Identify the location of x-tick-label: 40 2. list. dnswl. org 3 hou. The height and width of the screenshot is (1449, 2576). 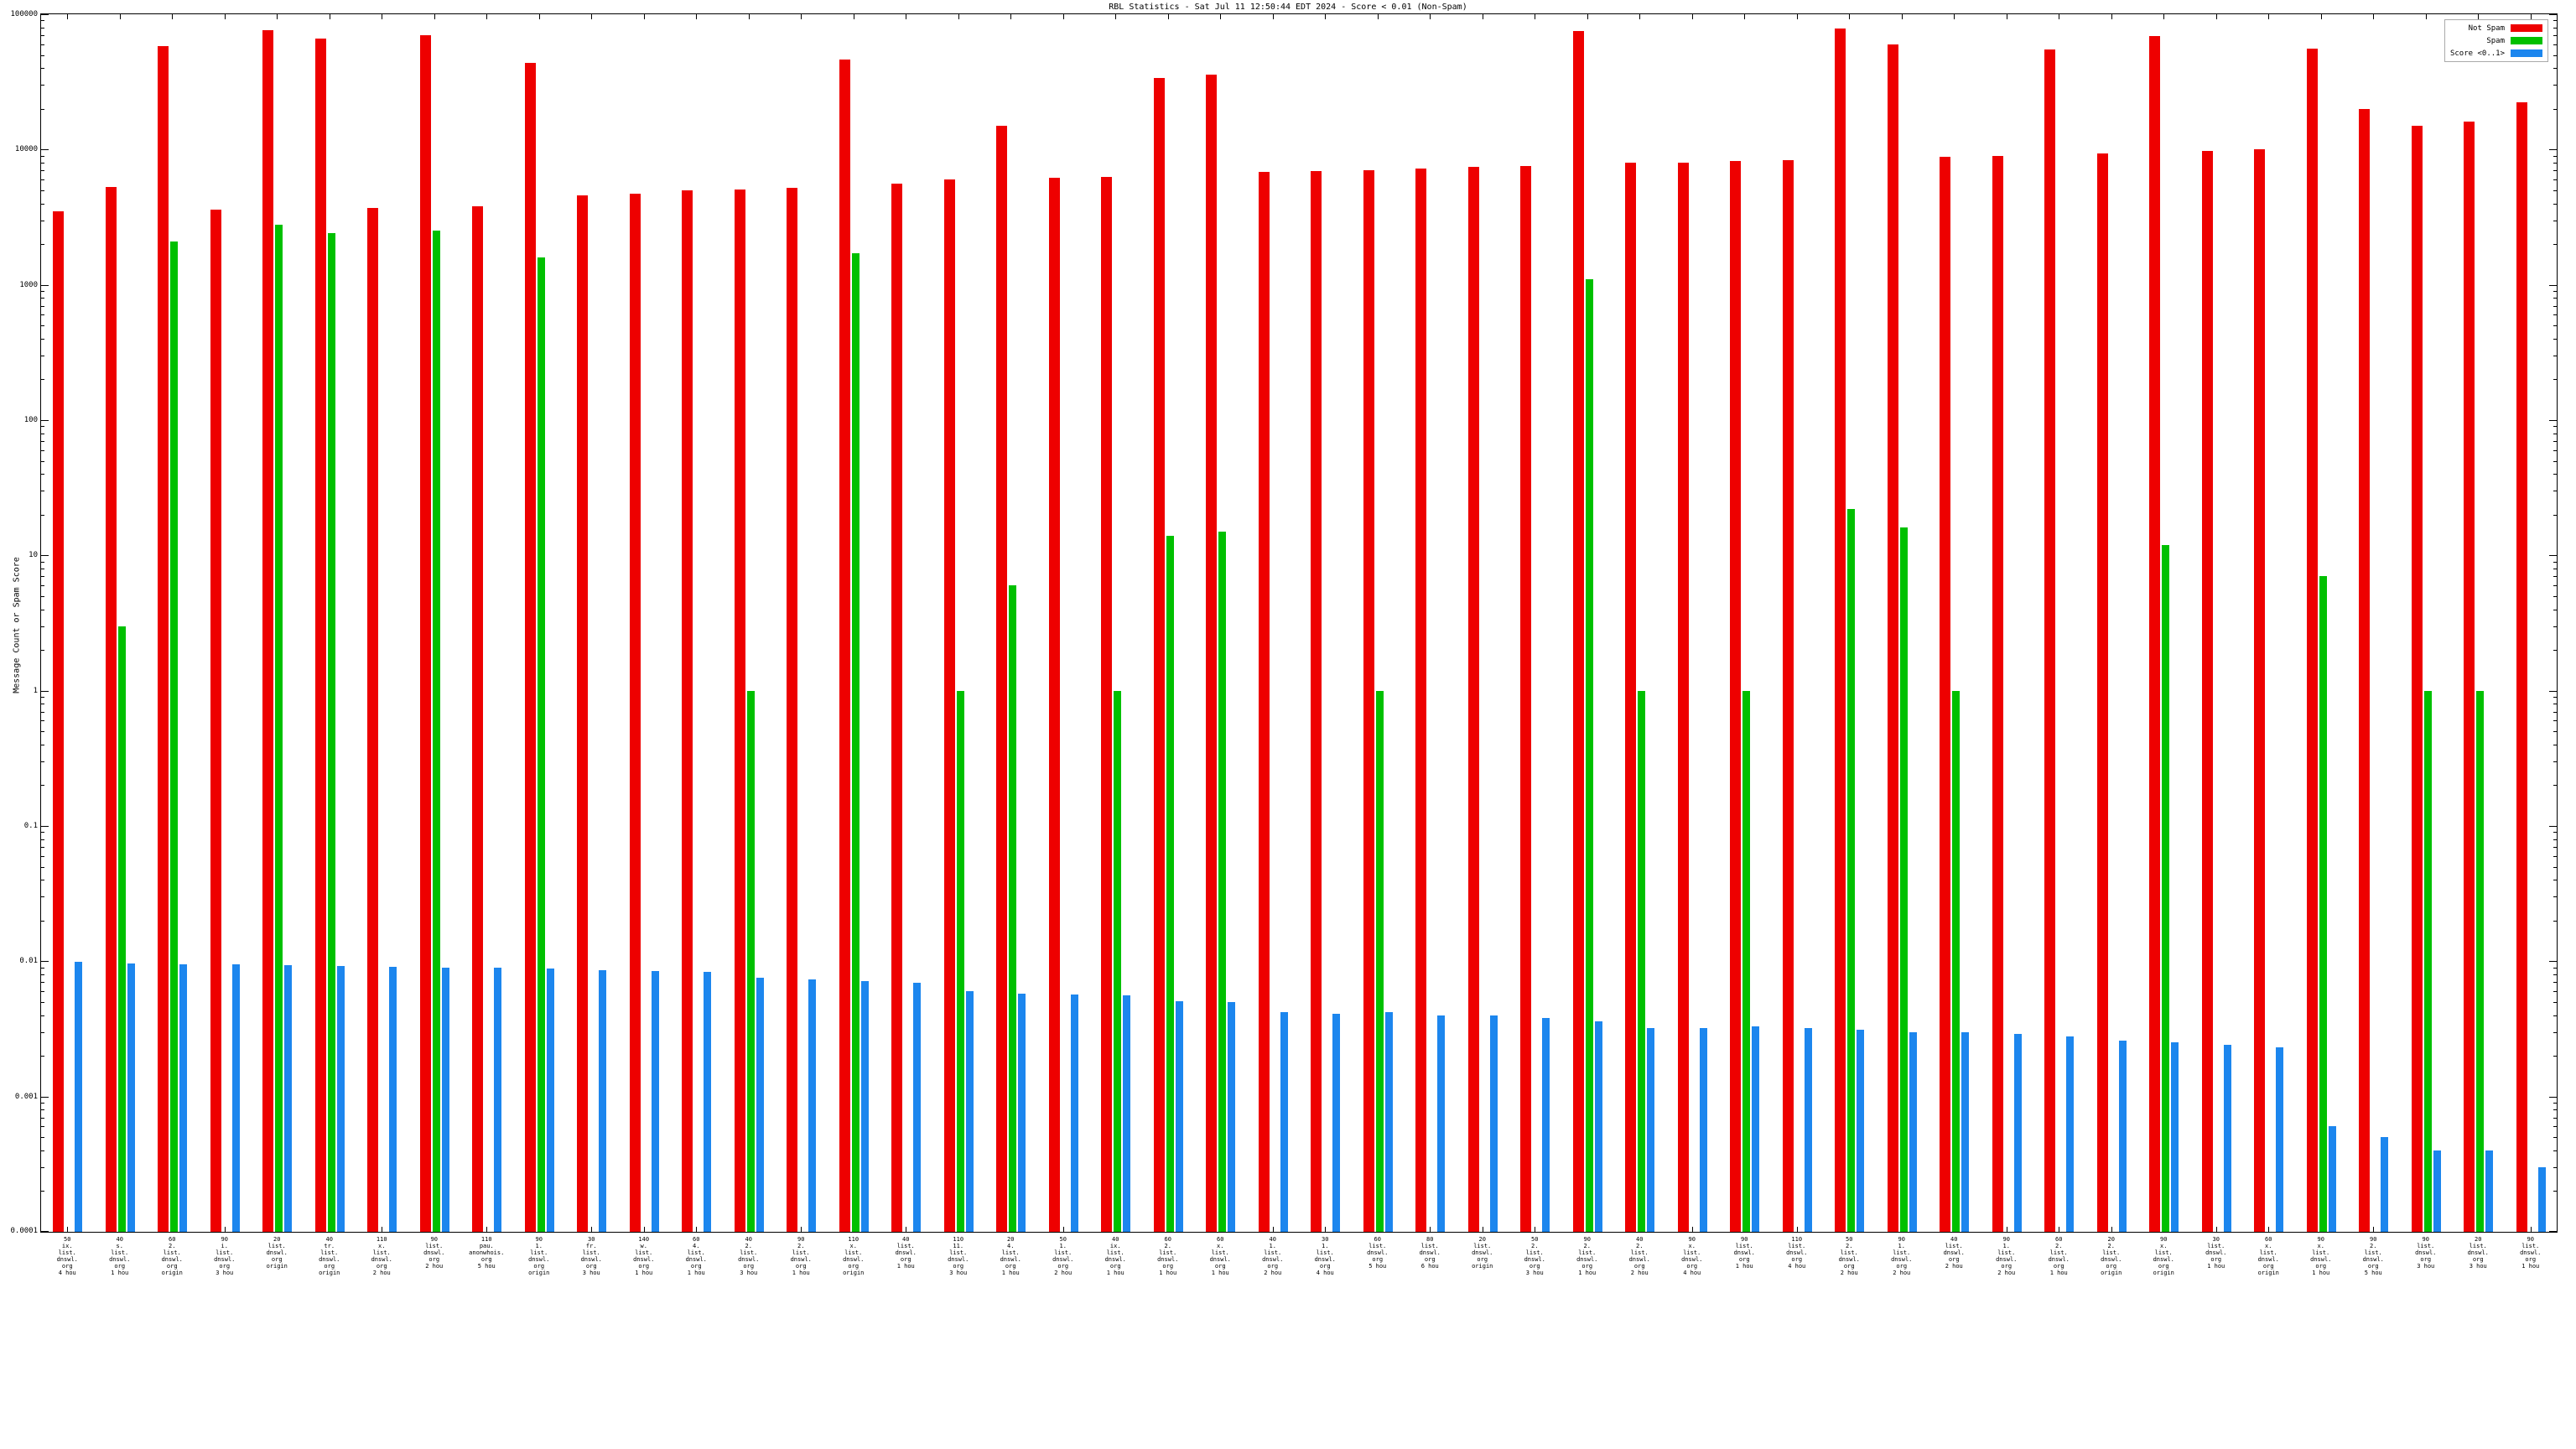
(749, 1256).